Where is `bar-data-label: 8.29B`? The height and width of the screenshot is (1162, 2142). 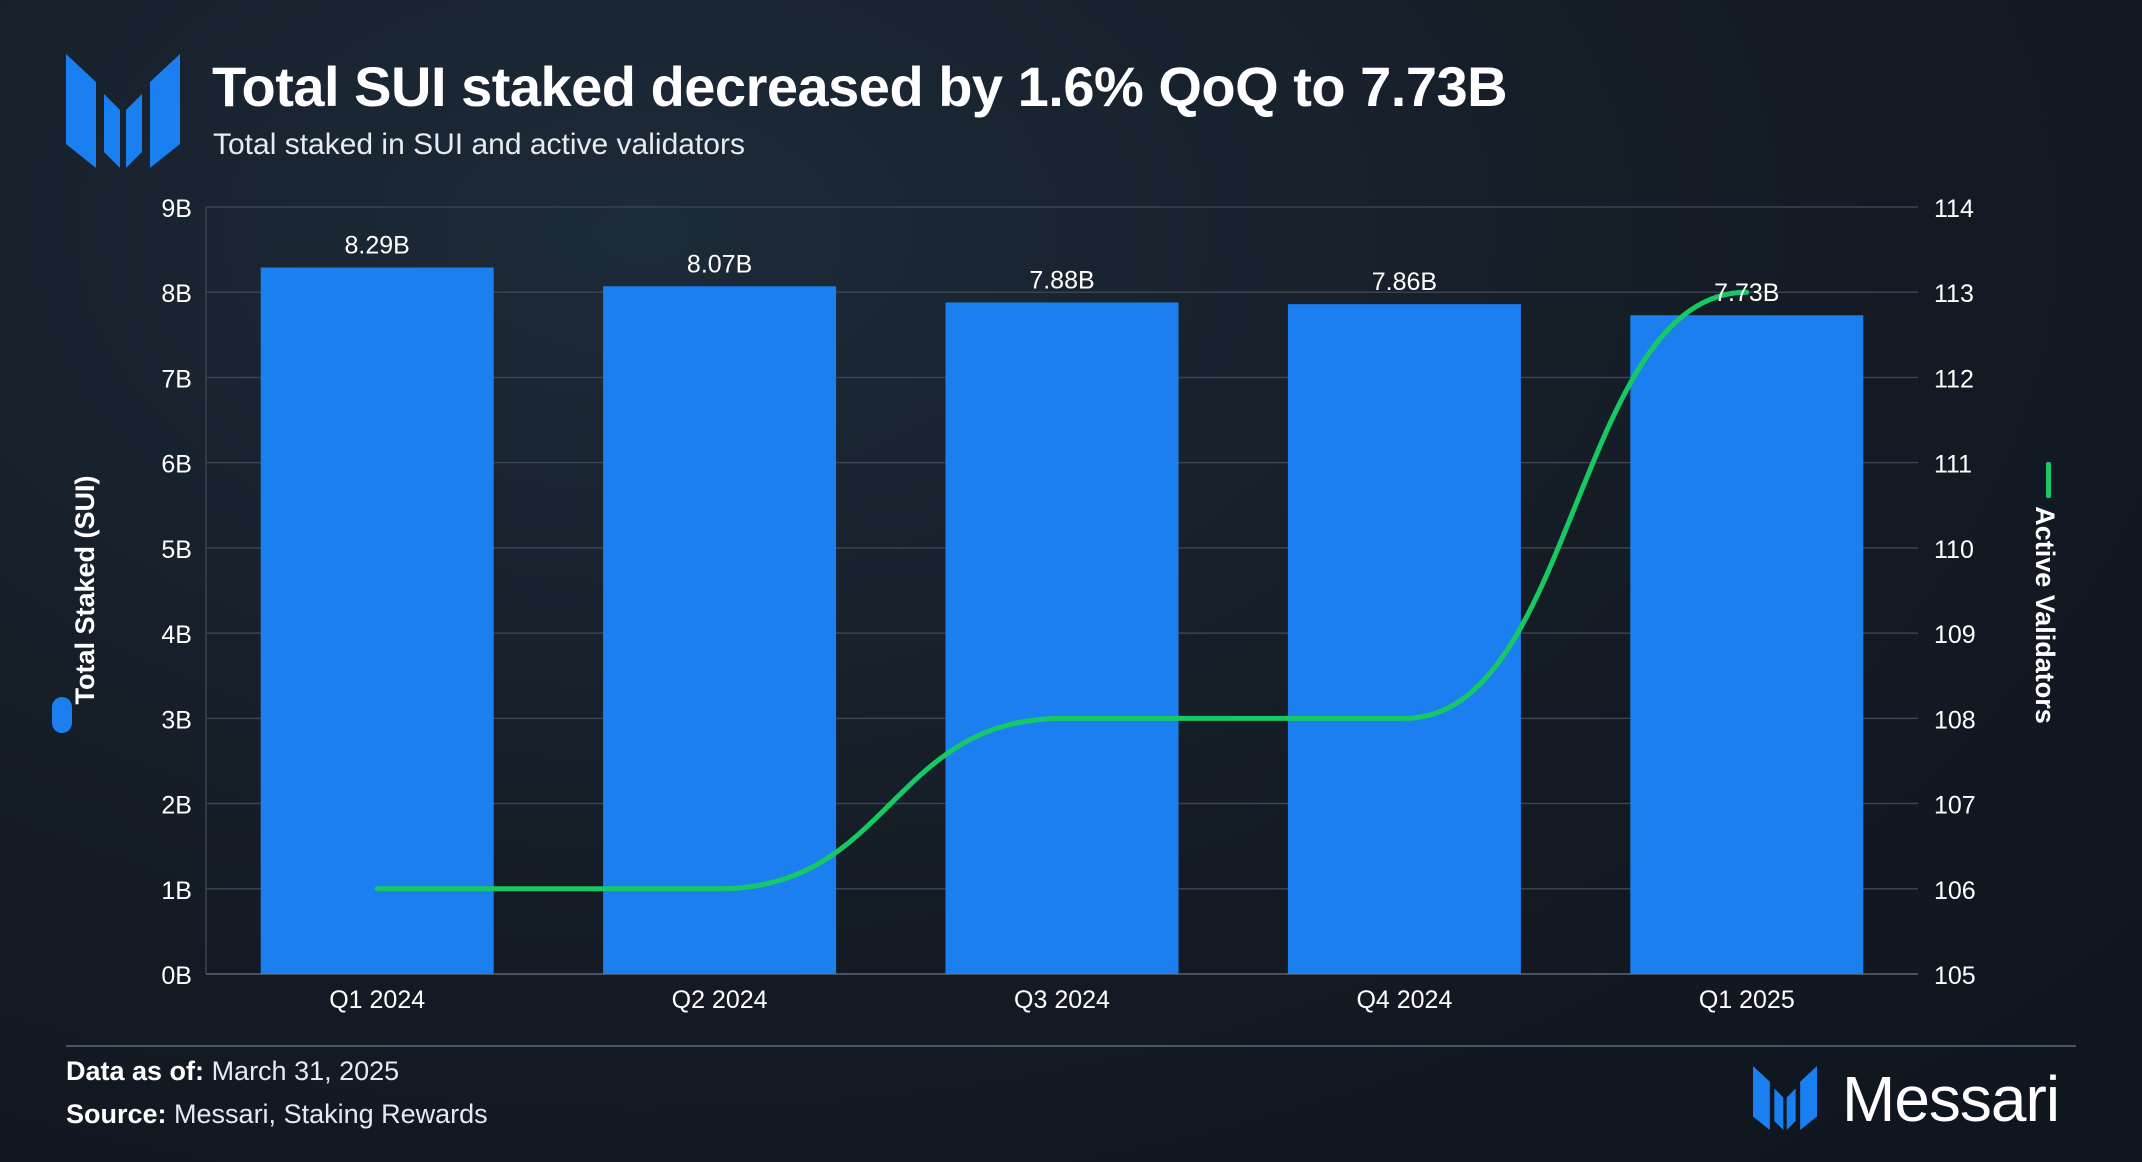
bar-data-label: 8.29B is located at coordinates (377, 246).